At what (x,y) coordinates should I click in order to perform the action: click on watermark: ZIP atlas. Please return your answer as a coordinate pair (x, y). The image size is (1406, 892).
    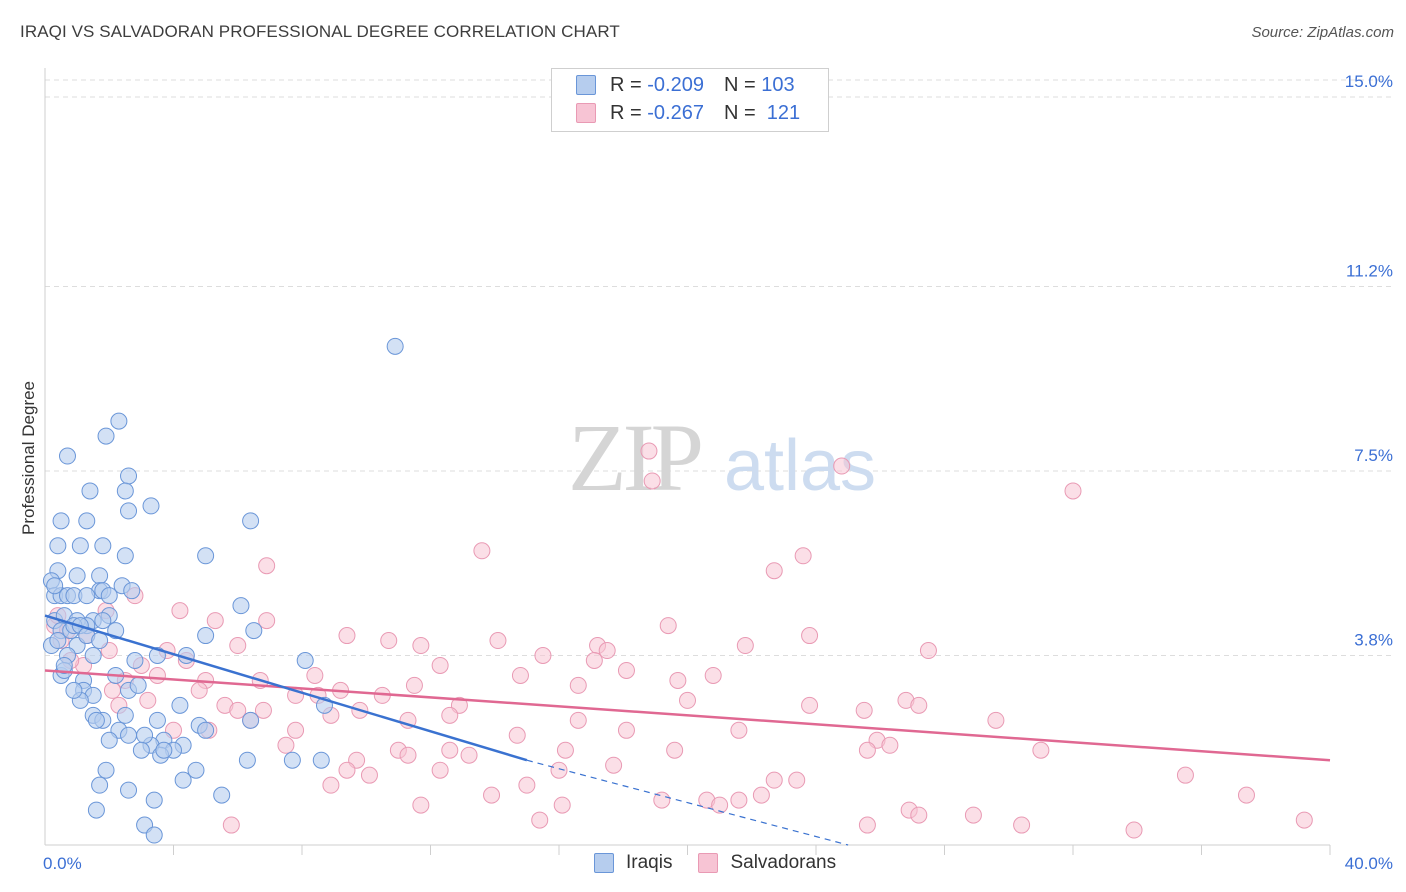
    Looking at the image, I should click on (722, 457).